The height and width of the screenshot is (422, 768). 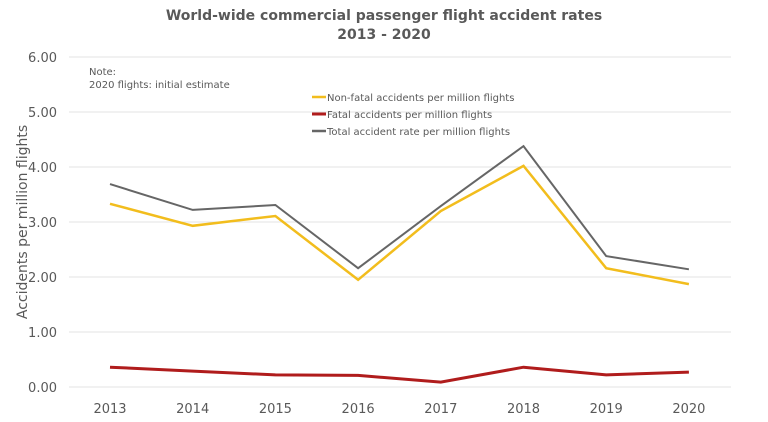 I want to click on y-axis-ticks: 0.00 1.00 2.00 3.00 4.00 5.00 6.00, so click(x=42, y=223).